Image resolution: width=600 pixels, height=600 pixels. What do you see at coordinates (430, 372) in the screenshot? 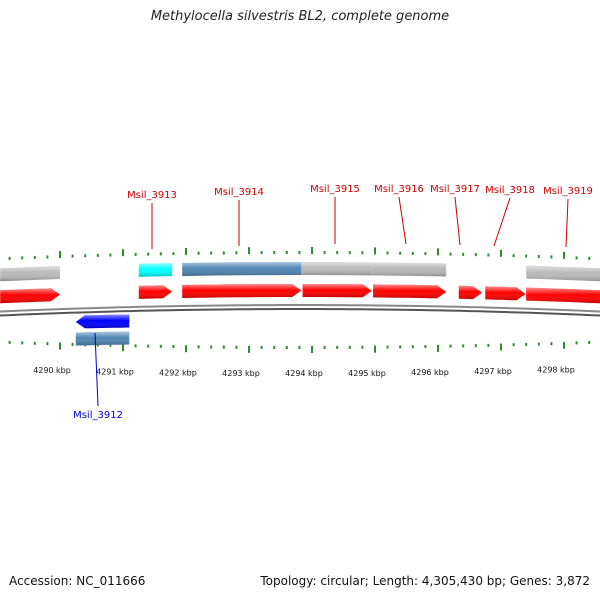
I see `ruler-label: 4296 kbp` at bounding box center [430, 372].